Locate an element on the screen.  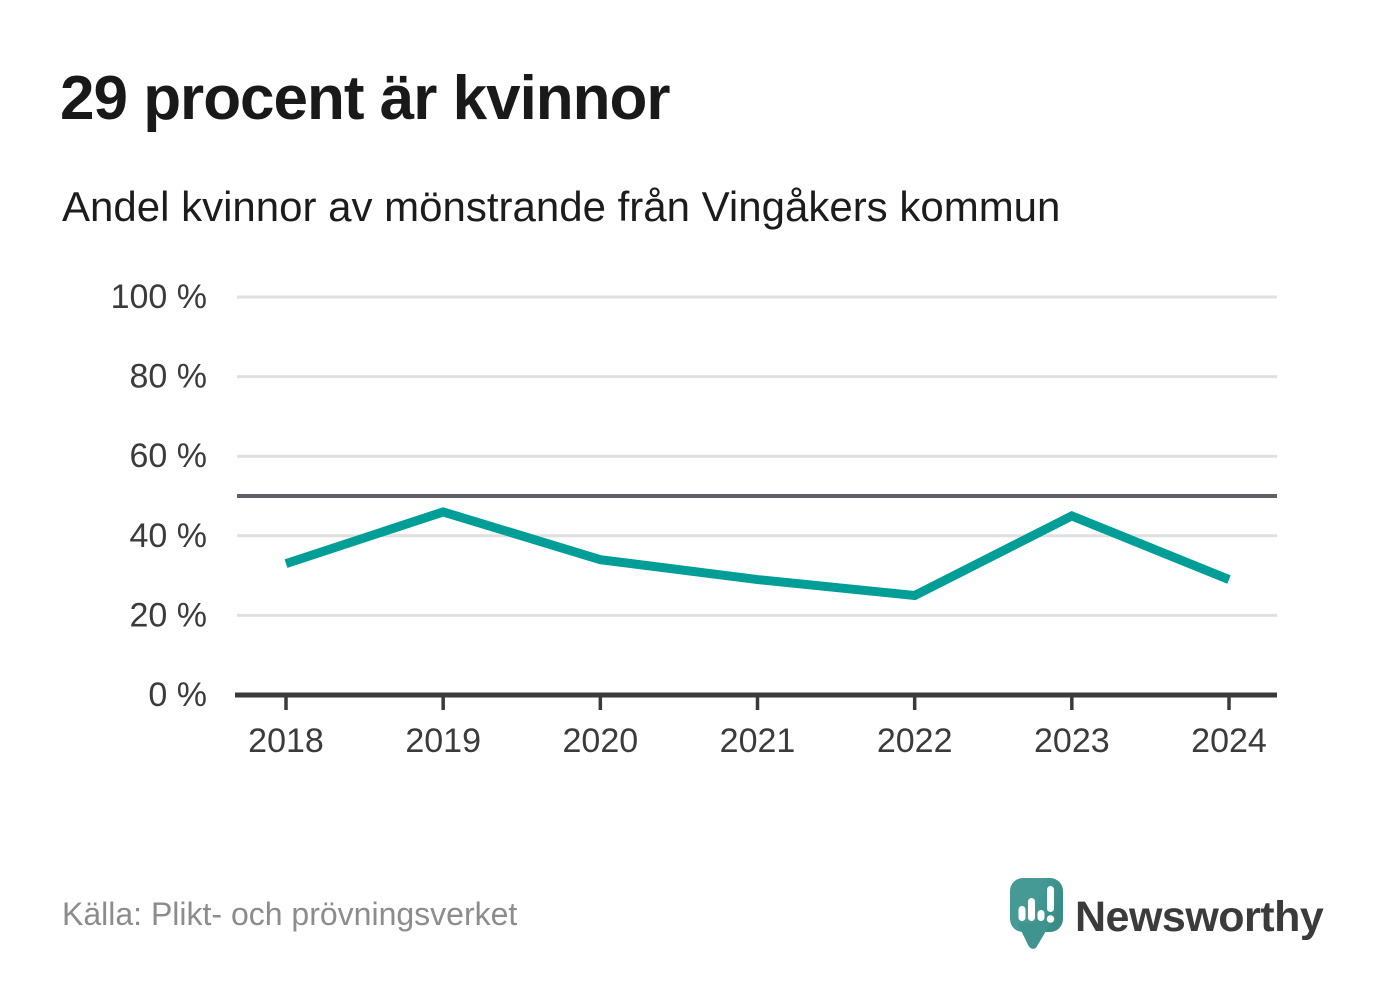
newsworthy-logo: Newsworthy is located at coordinates (1167, 913).